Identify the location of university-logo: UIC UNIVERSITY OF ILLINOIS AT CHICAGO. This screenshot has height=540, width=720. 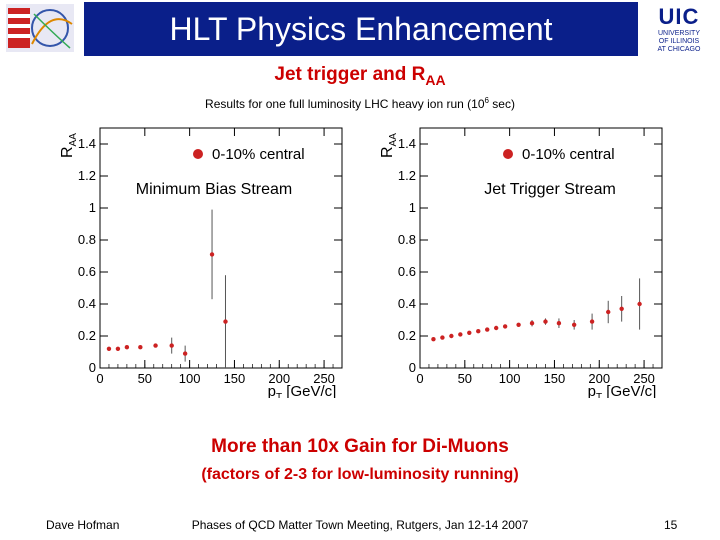
(679, 29).